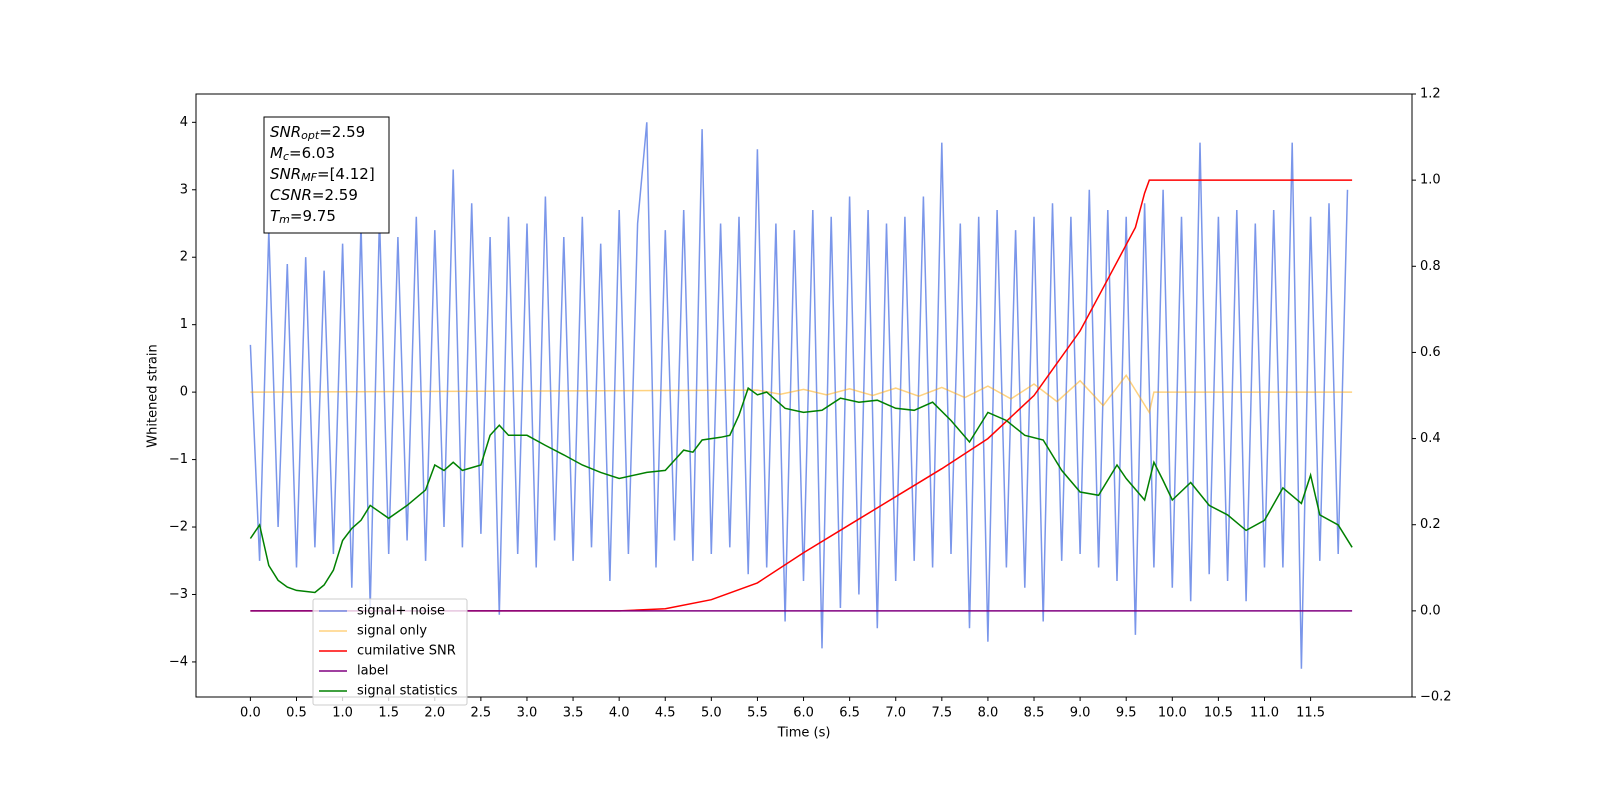  I want to click on y-tick-label: −2, so click(178, 527).